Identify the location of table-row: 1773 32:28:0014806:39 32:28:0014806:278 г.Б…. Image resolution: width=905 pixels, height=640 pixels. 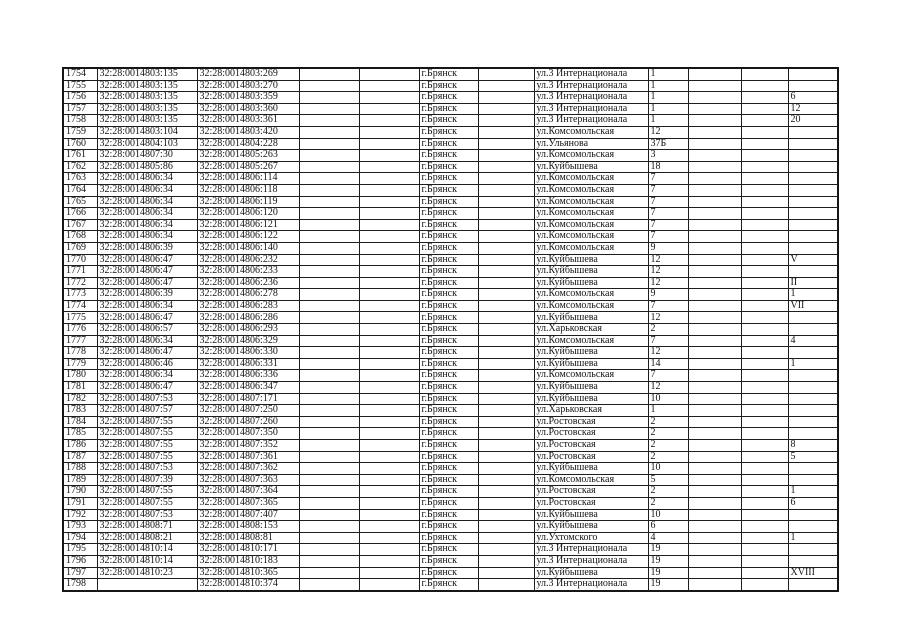
(450, 294).